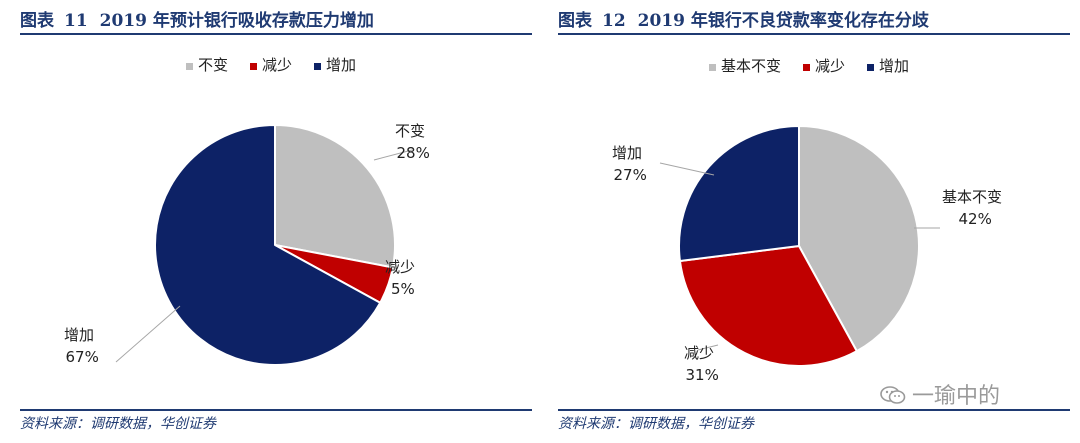 This screenshot has height=443, width=1080. What do you see at coordinates (413, 153) in the screenshot?
I see `data-label-value: 28%` at bounding box center [413, 153].